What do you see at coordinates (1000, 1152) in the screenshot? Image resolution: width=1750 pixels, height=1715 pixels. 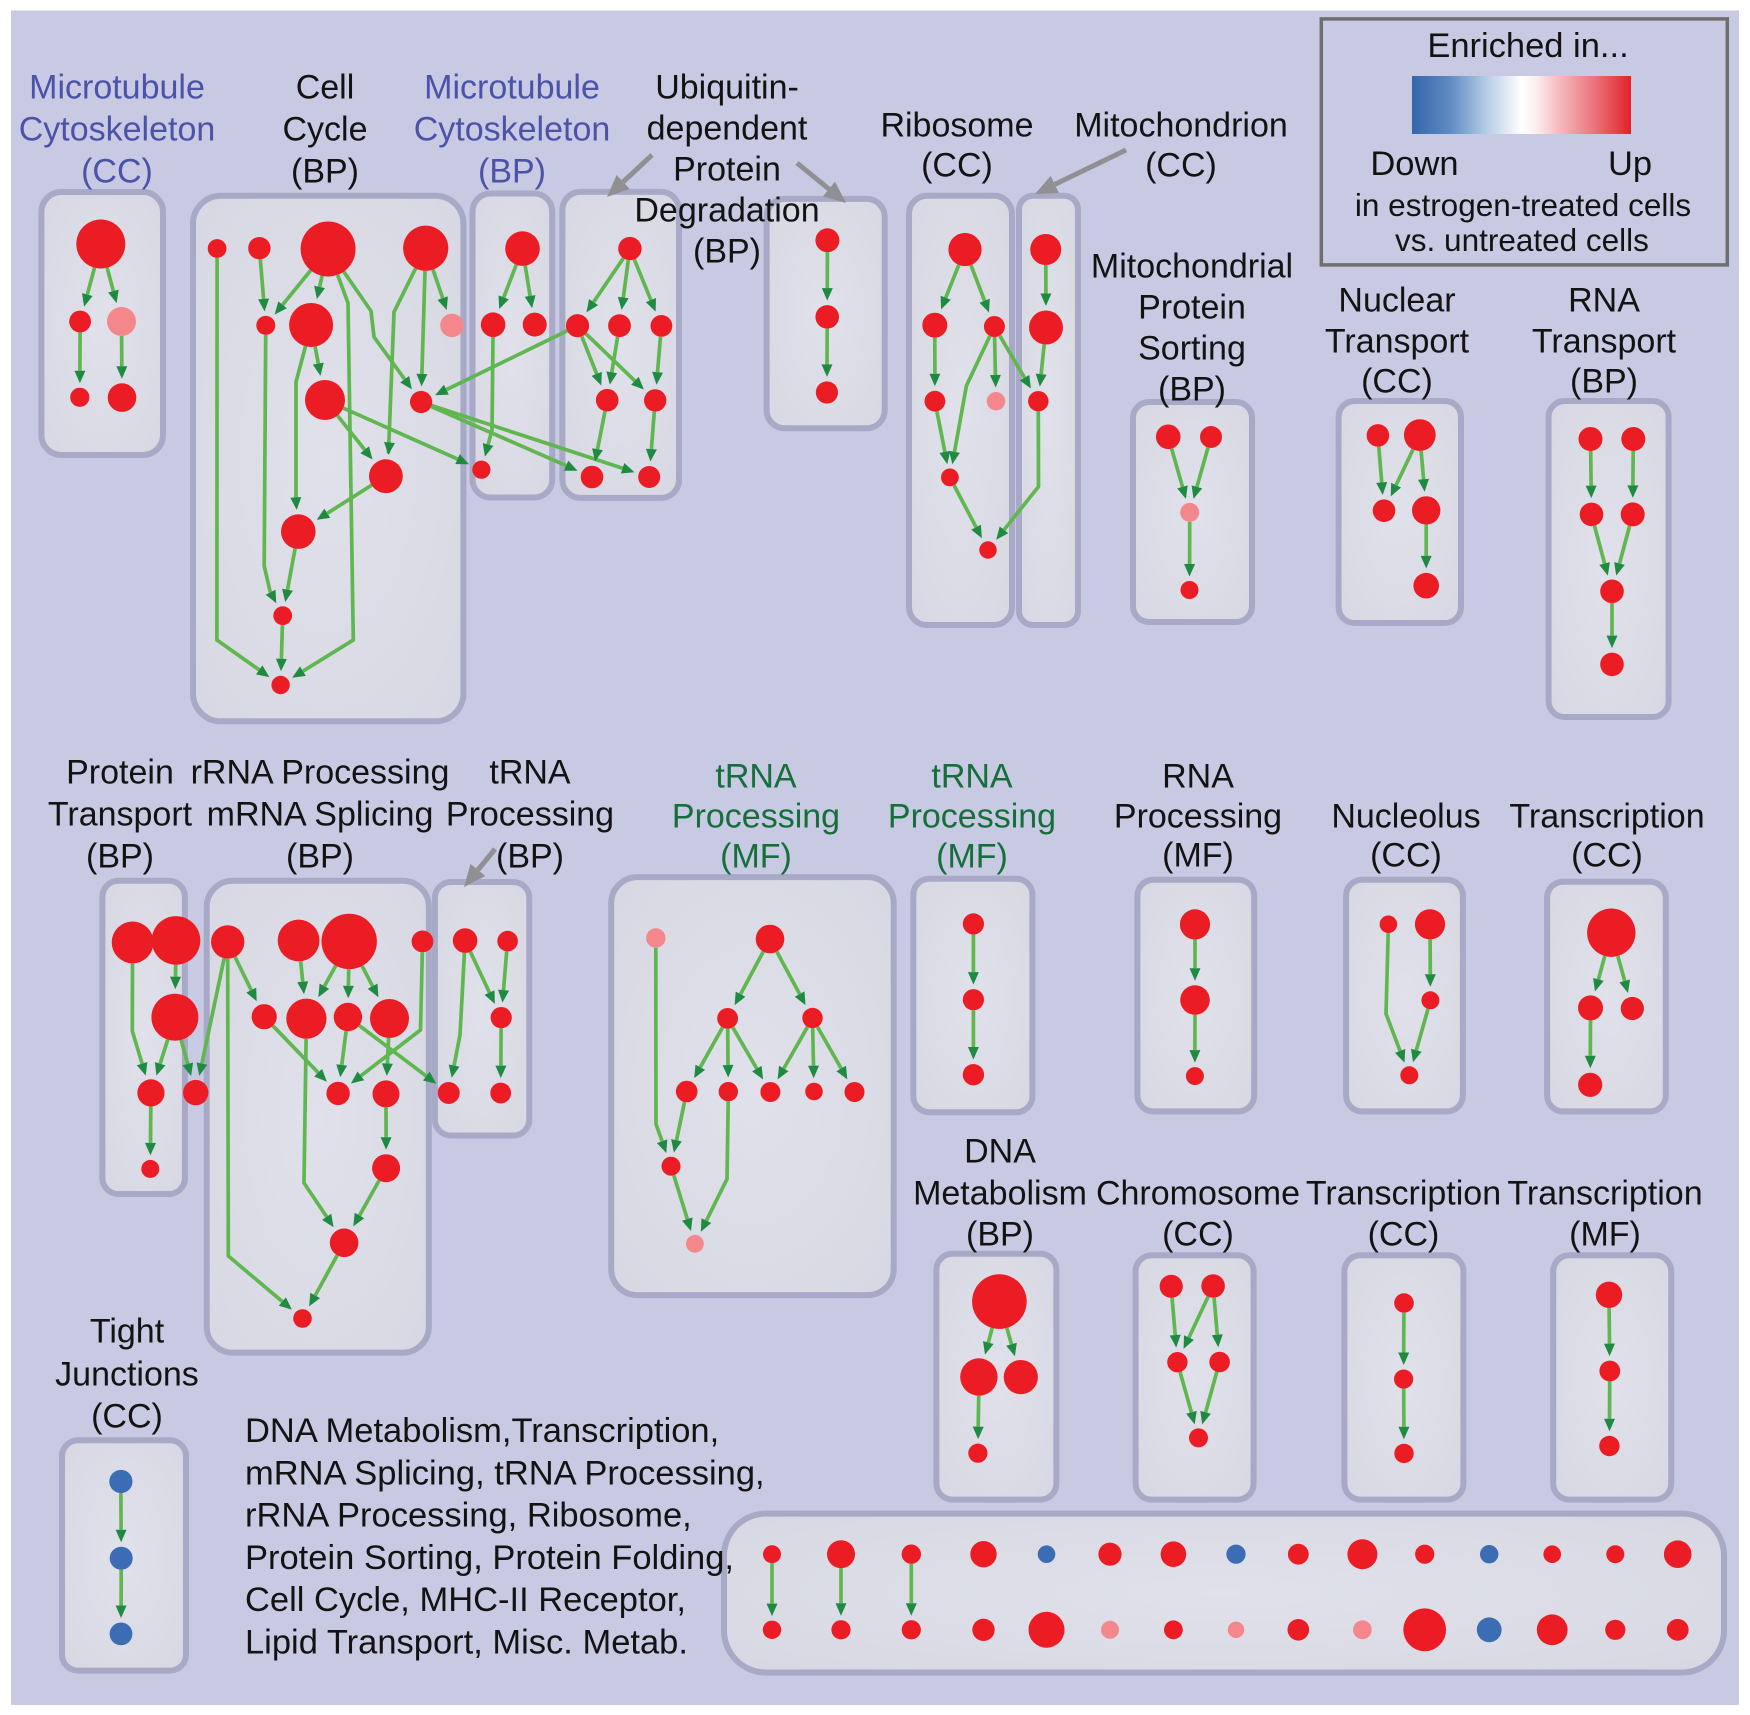 I see `svg-text: DNA` at bounding box center [1000, 1152].